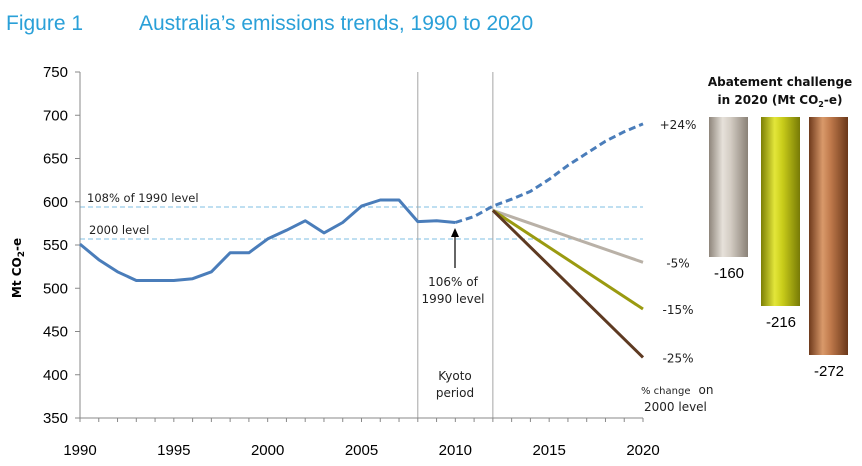 The image size is (862, 466). What do you see at coordinates (361, 450) in the screenshot?
I see `x-tick-label: 2005` at bounding box center [361, 450].